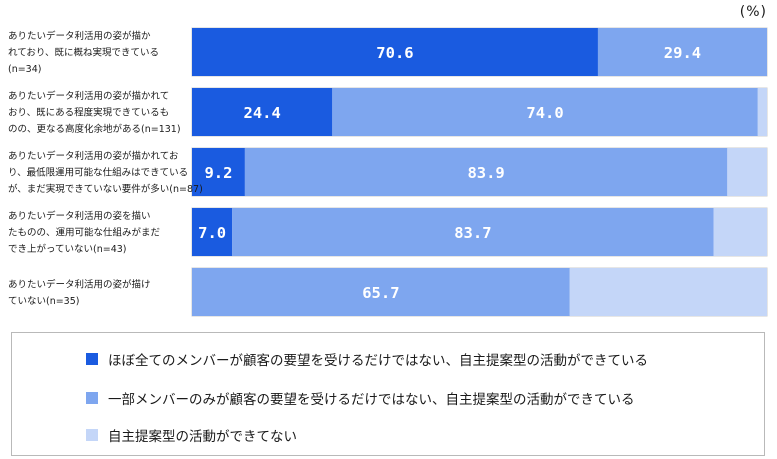 Image resolution: width=777 pixels, height=459 pixels. I want to click on category-label-row-4-line-1: ありたいデータ利活用の姿を描い, so click(79, 216).